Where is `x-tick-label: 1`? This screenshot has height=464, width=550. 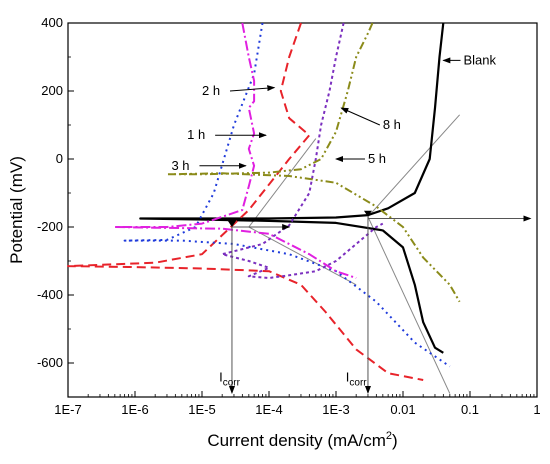
x-tick-label: 1 is located at coordinates (536, 409).